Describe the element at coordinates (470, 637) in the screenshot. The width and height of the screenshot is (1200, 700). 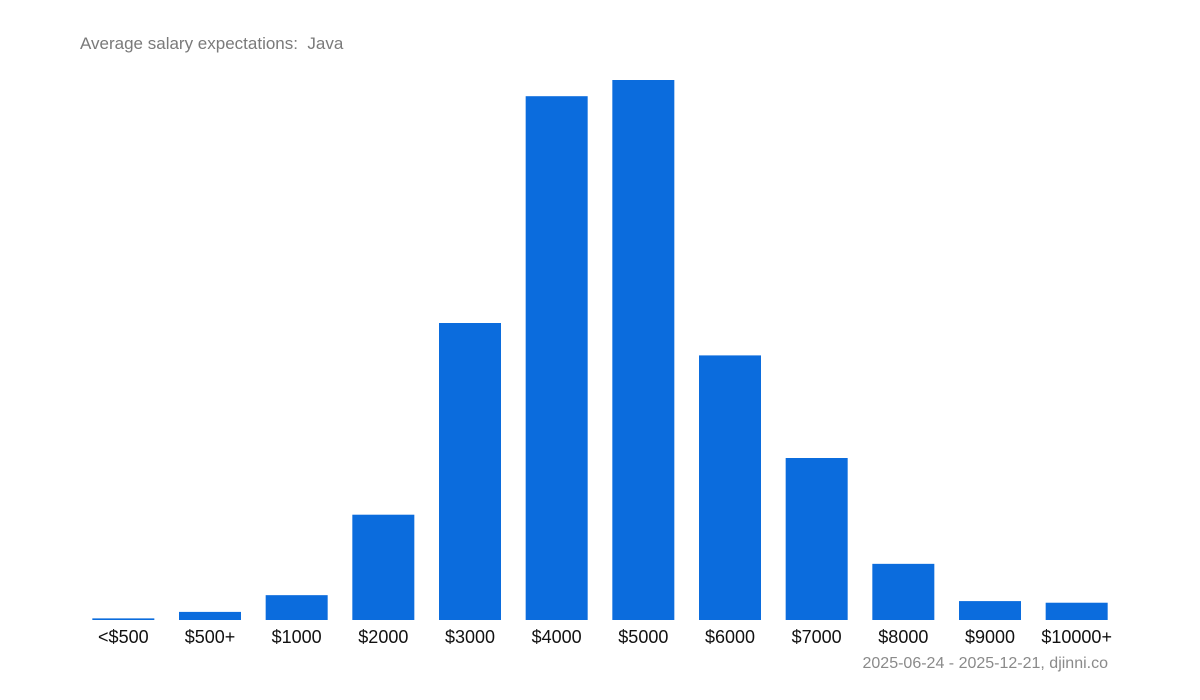
I see `x-tick-label: $3000` at that location.